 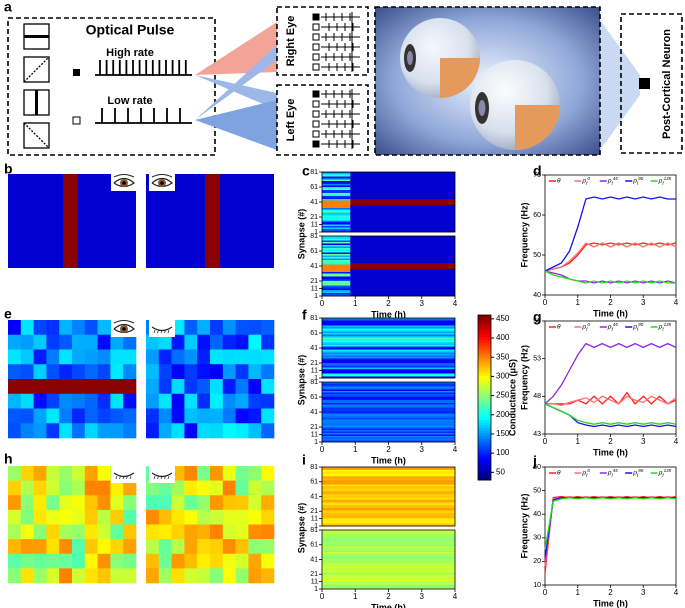 I want to click on y-tick-label: 81, so click(x=314, y=382).